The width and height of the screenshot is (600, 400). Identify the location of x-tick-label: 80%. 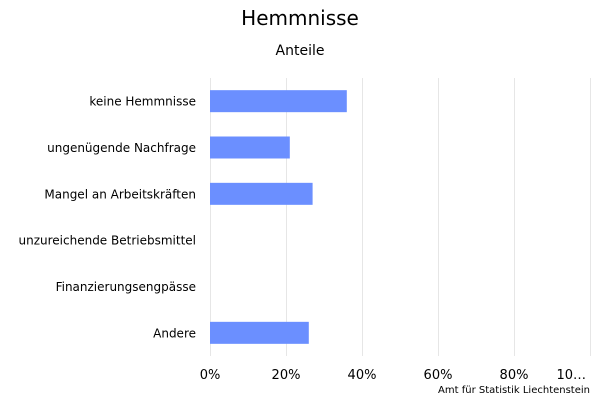
(514, 375).